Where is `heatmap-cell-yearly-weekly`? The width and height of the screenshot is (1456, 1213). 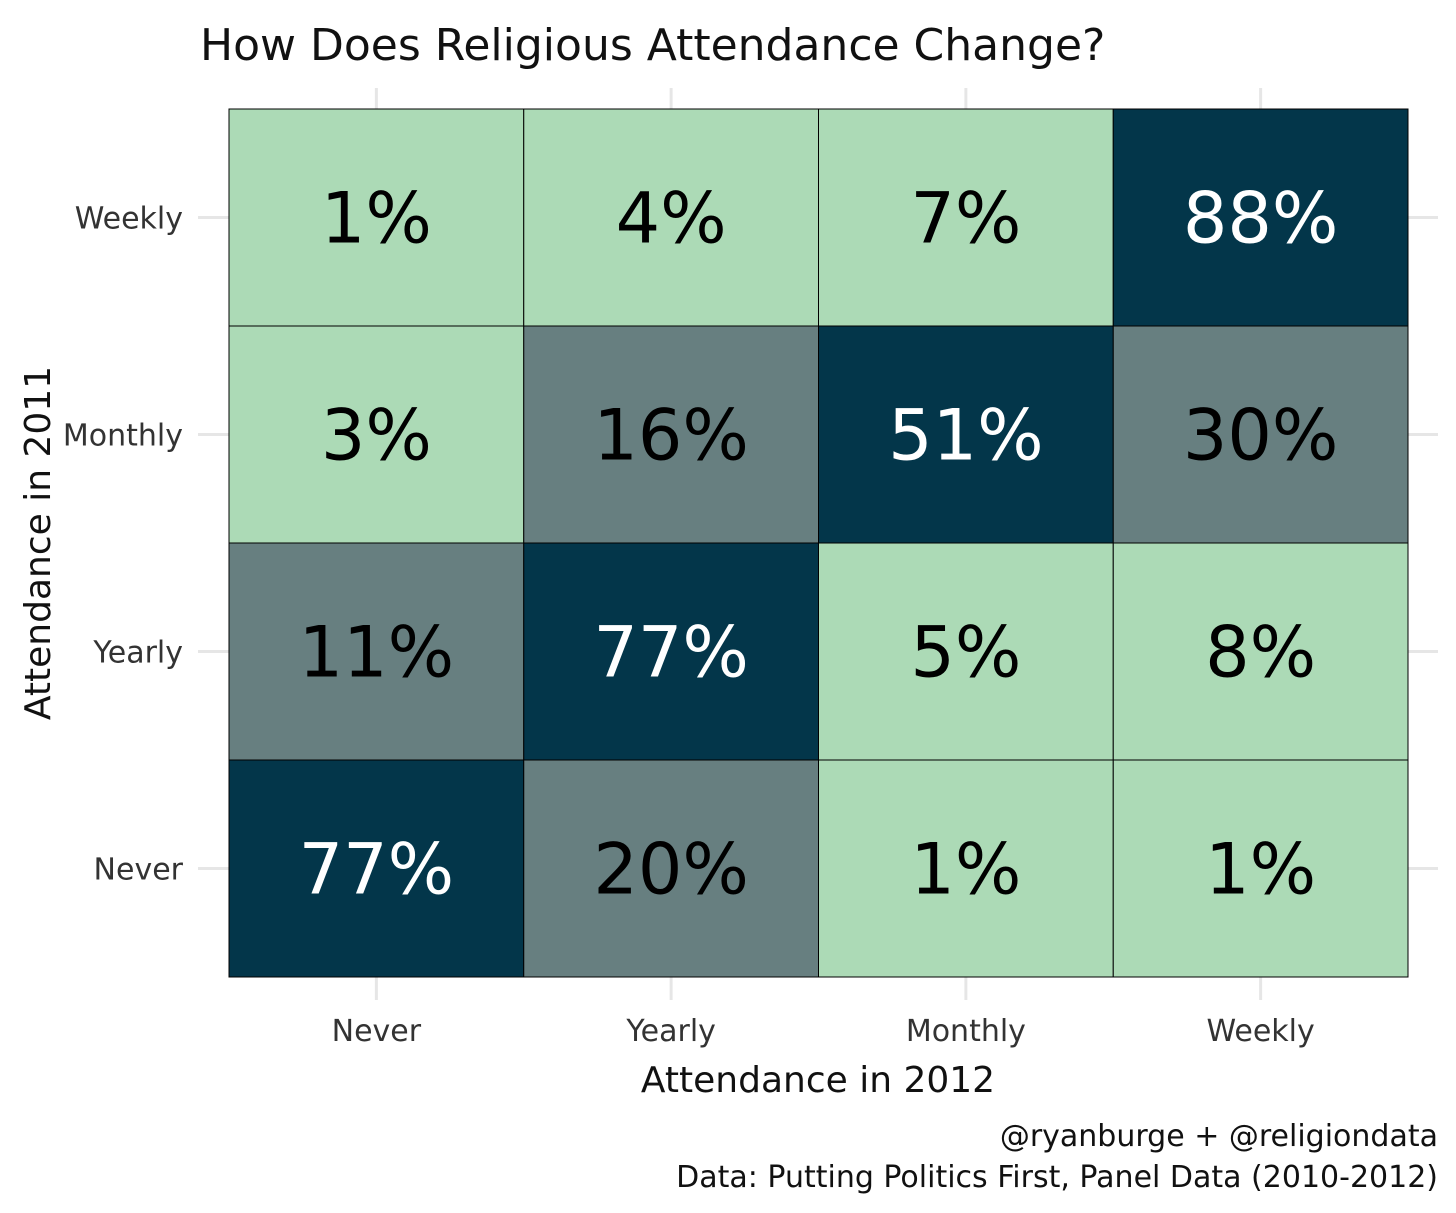
heatmap-cell-yearly-weekly is located at coordinates (1260, 651).